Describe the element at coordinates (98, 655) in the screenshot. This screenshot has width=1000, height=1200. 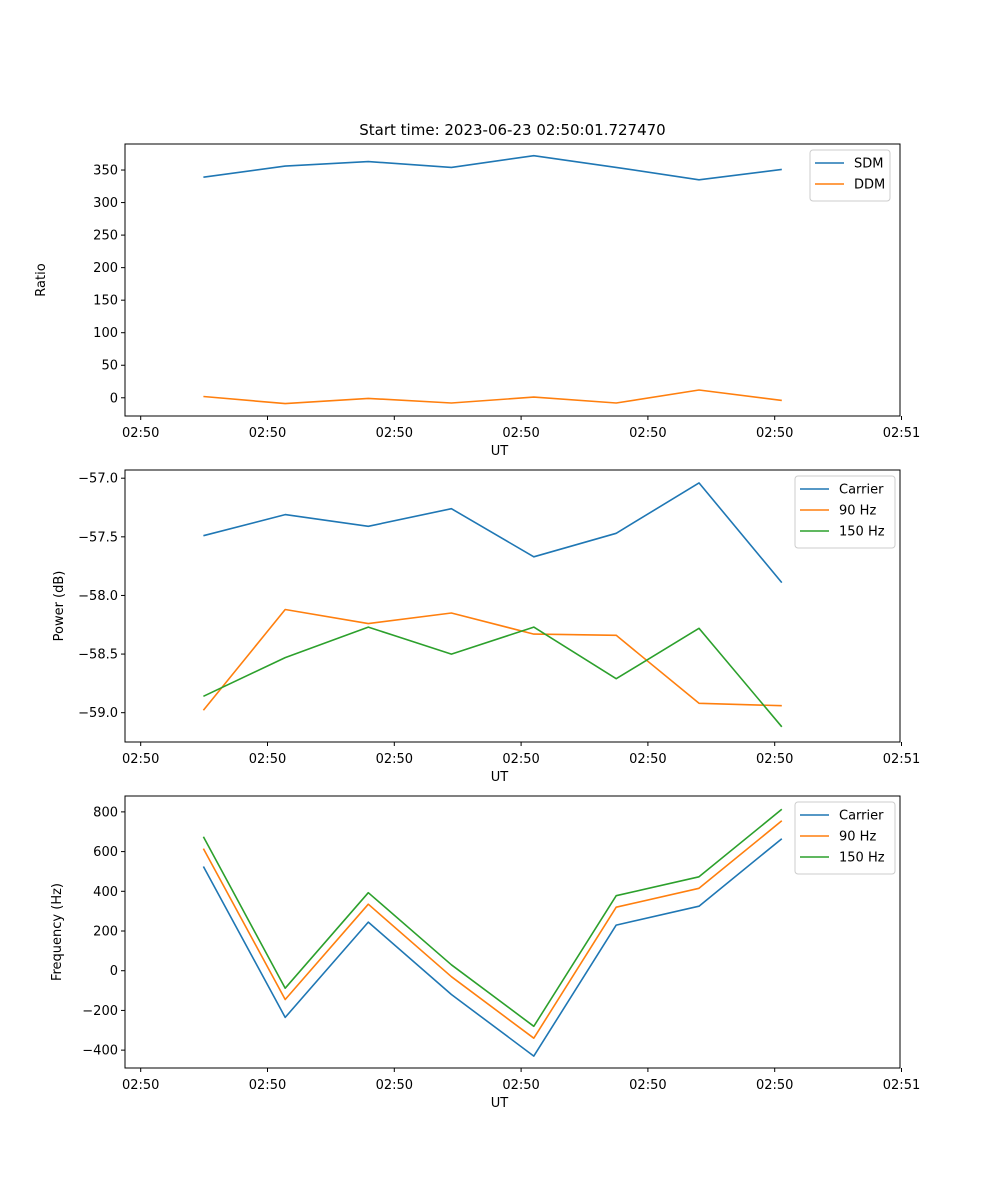
I see `y-tick-label: −58.5` at that location.